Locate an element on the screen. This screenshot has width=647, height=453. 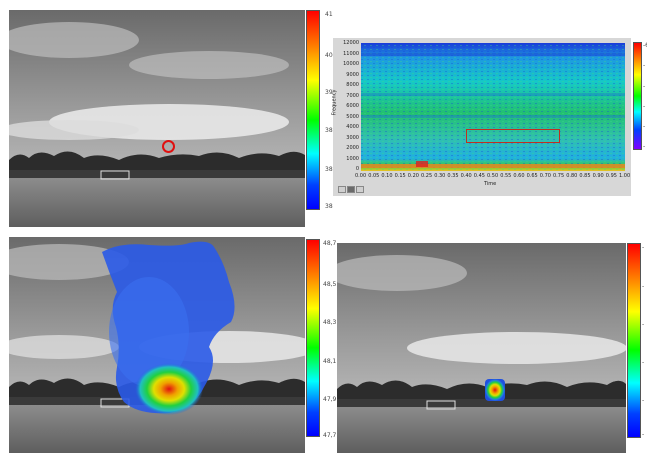
bottom-right-colorbar is located at coordinates (634, 340).